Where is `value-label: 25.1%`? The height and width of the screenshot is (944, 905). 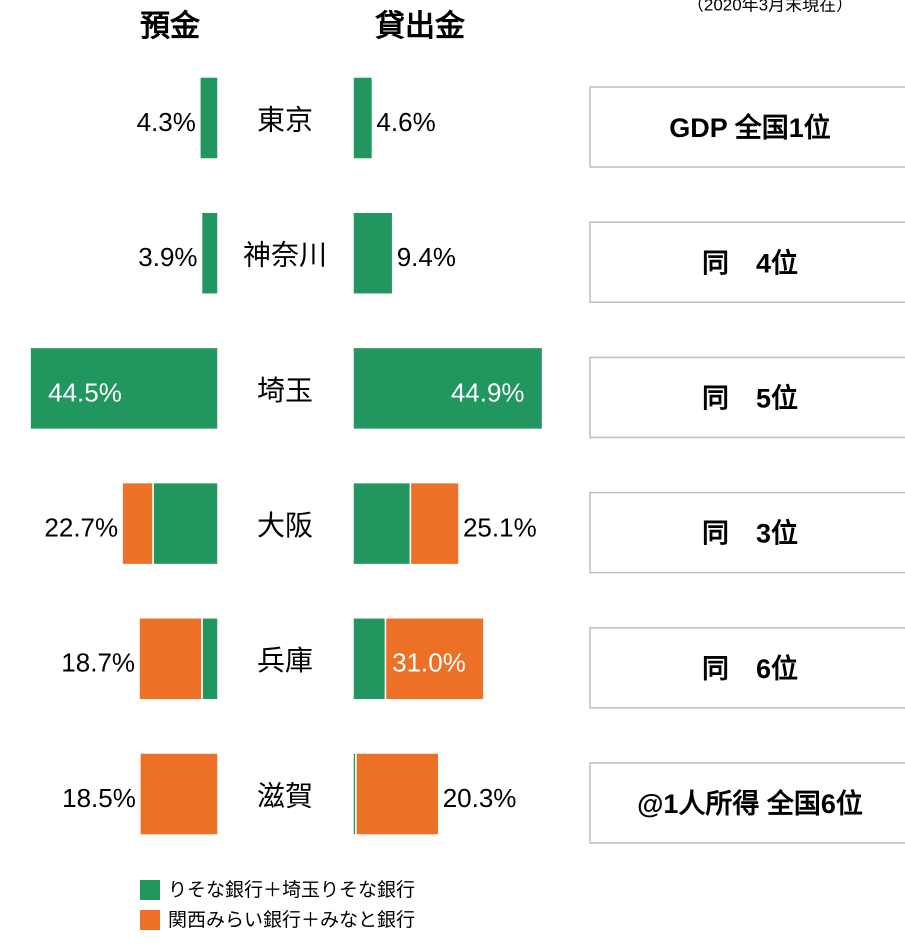
value-label: 25.1% is located at coordinates (500, 527).